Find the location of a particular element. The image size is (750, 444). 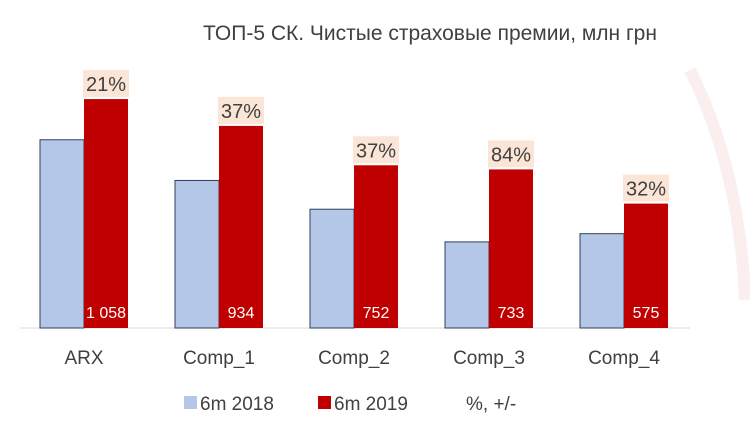

category-label-Comp_1: Comp_1 is located at coordinates (219, 358).